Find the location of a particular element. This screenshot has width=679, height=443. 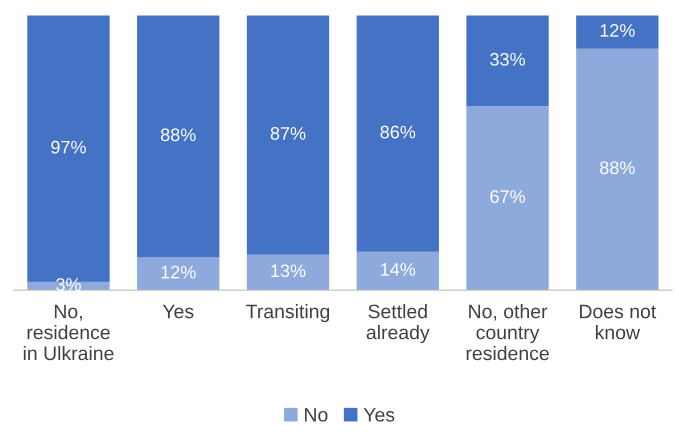

x-tick-label: Settled already is located at coordinates (398, 324).